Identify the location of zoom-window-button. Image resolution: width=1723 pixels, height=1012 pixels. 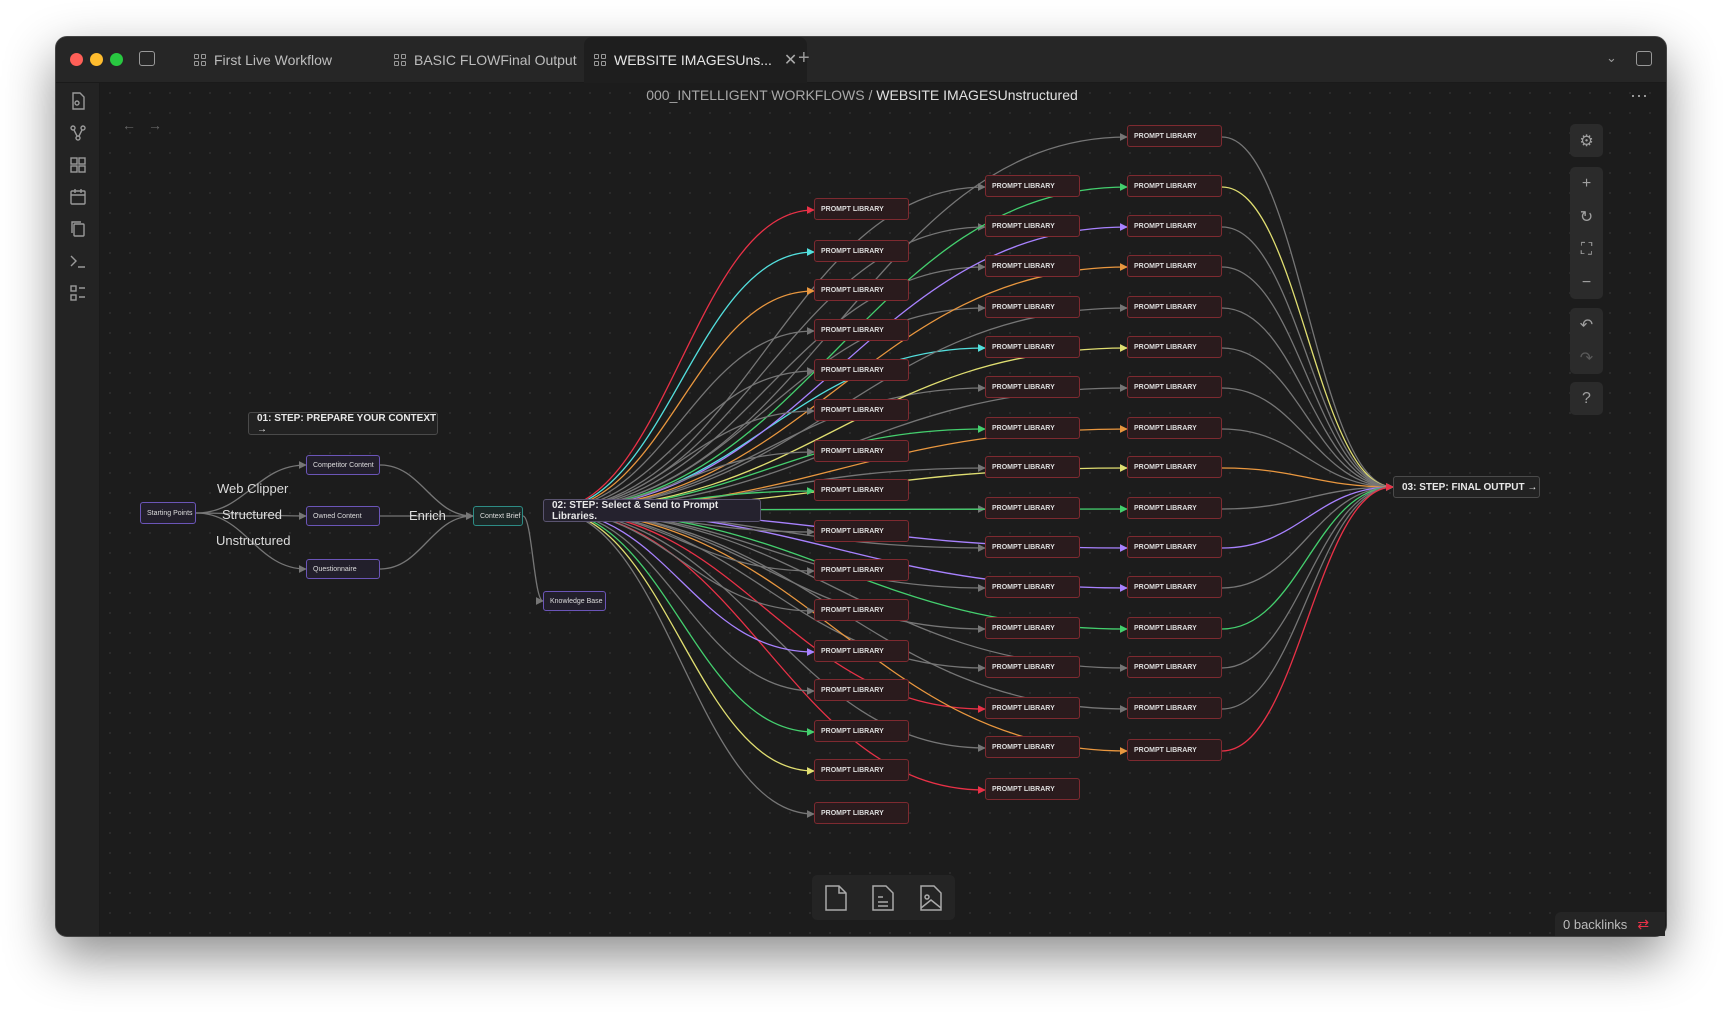
(116, 59).